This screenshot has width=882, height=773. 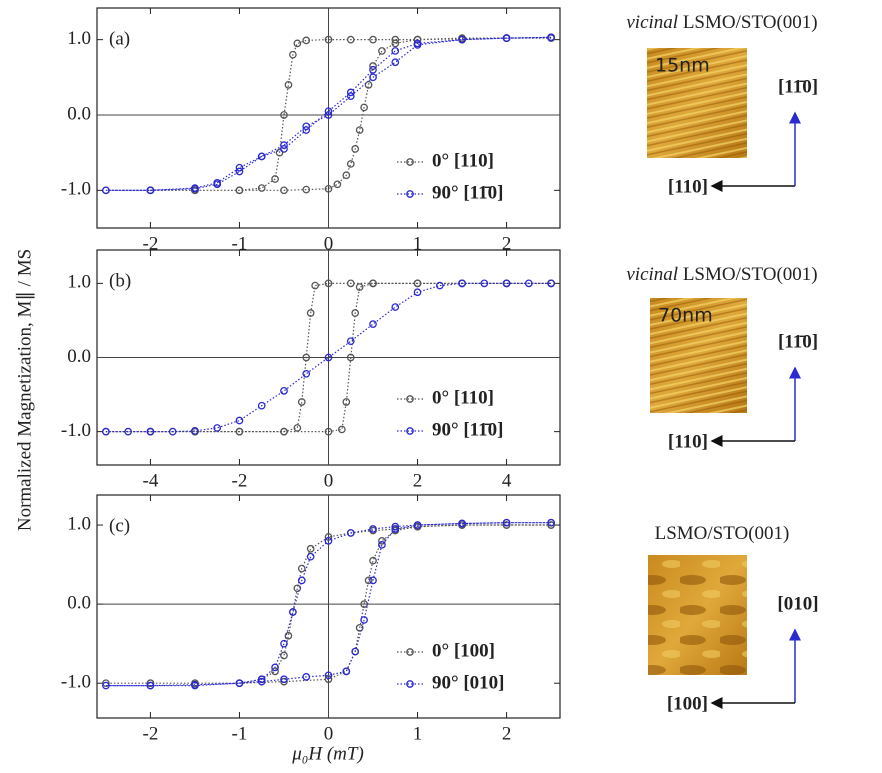 I want to click on sample-label: vicinal LSMO/STO(001), so click(x=721, y=22).